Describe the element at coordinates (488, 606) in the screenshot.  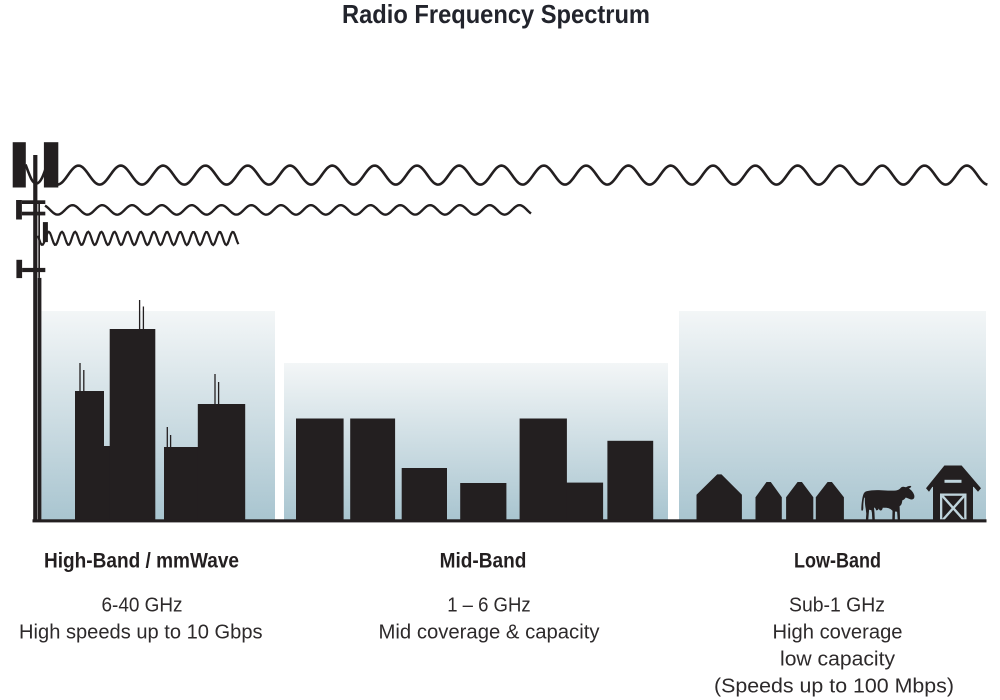
I see `svg-text: 1 – 6 GHz` at that location.